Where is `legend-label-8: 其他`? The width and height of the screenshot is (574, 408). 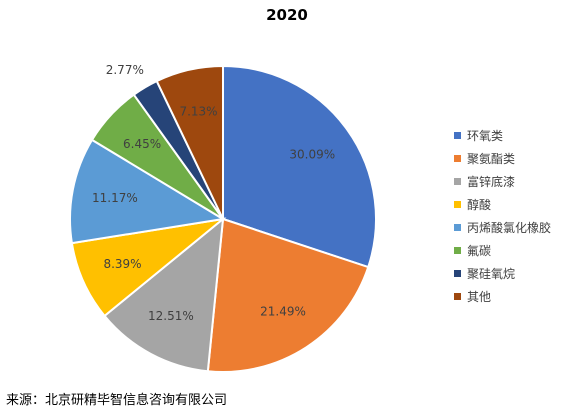
legend-label-8: 其他 is located at coordinates (479, 297).